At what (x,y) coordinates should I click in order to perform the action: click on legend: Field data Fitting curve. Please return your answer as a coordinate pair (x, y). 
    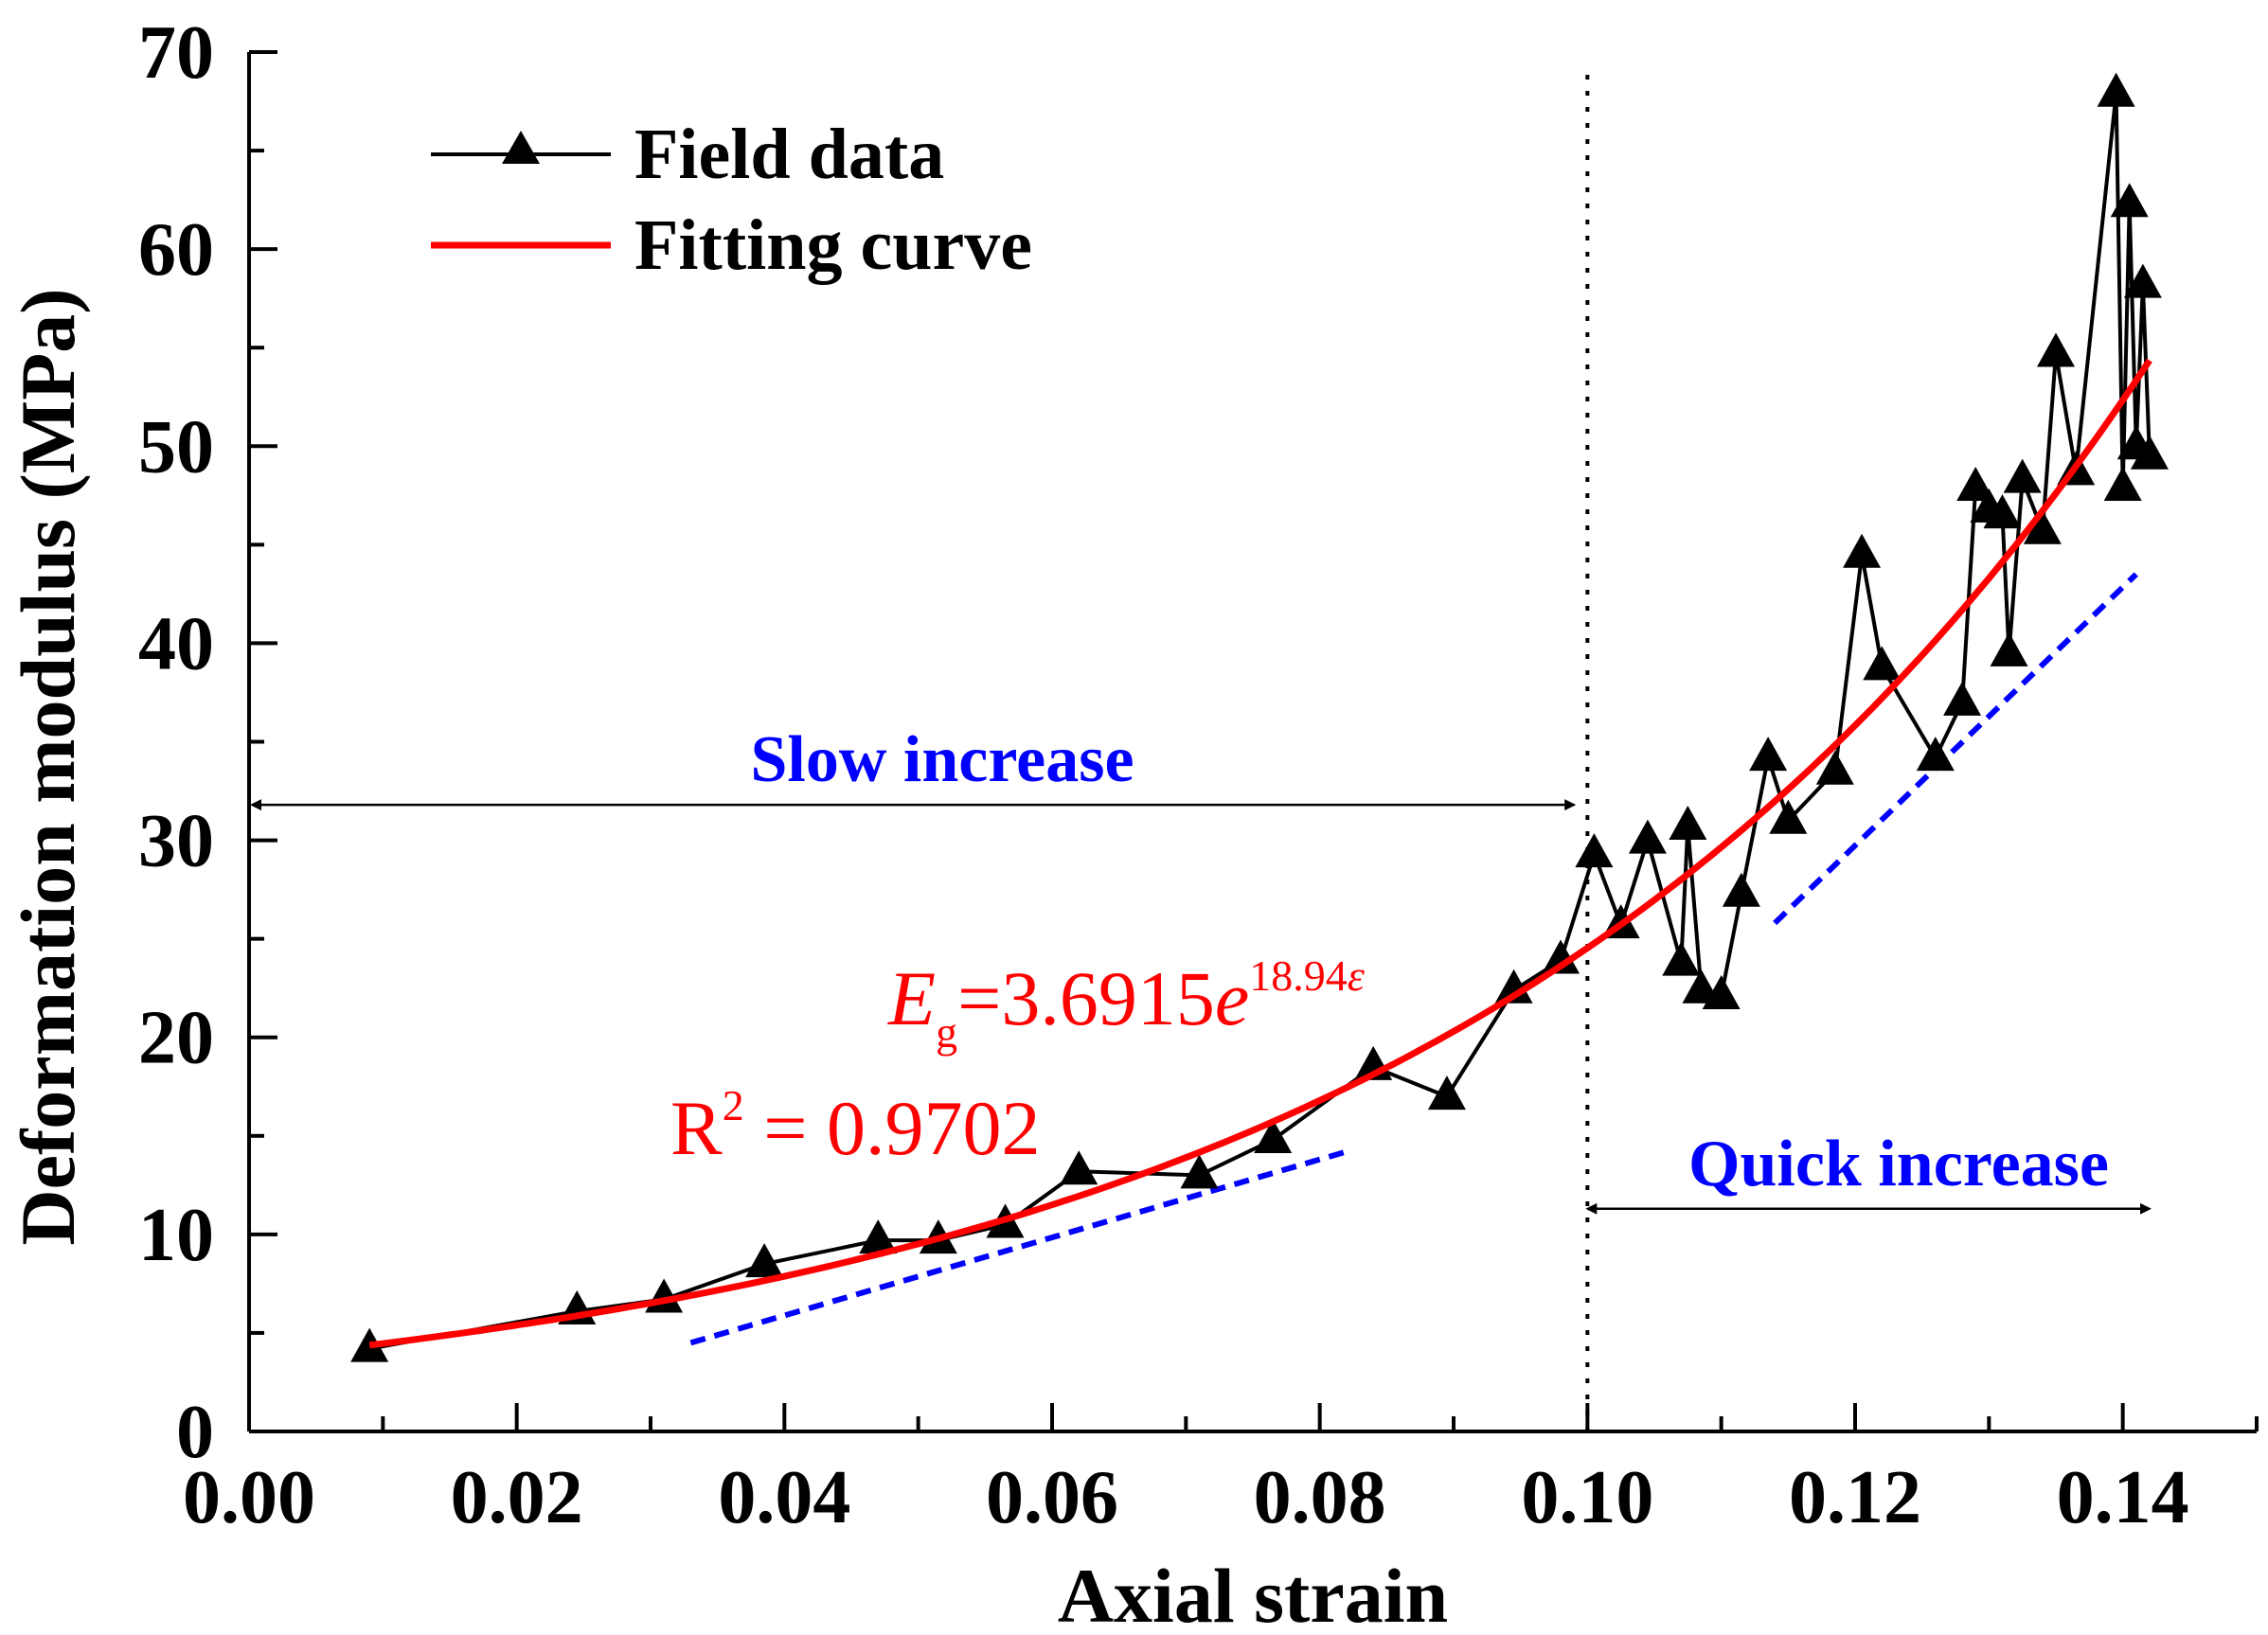
    Looking at the image, I should click on (731, 200).